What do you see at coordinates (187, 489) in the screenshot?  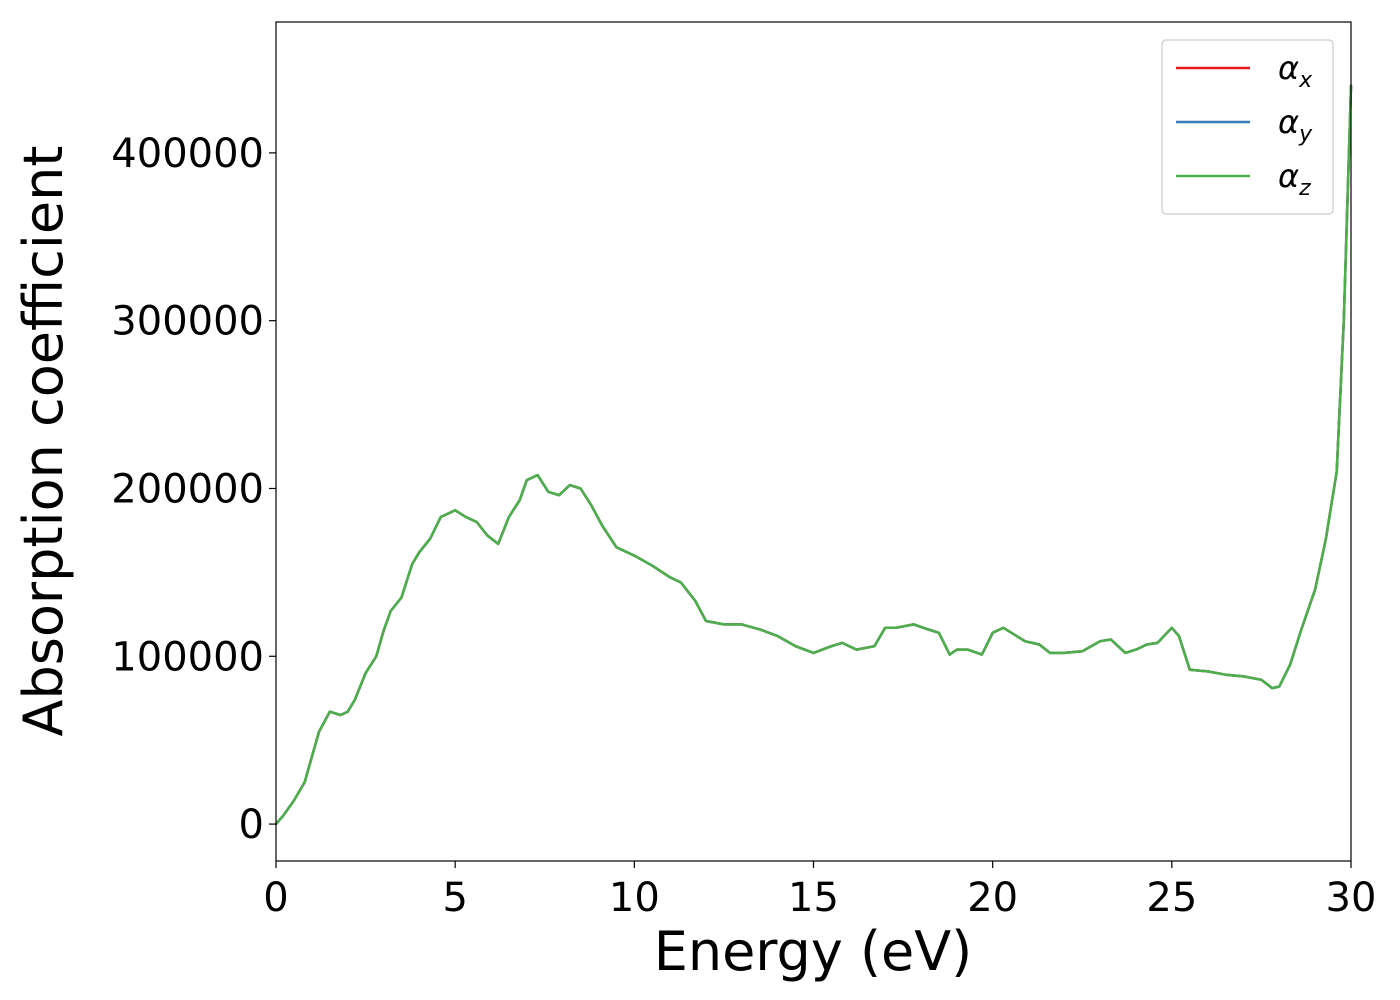 I see `y-tick-label: 200000` at bounding box center [187, 489].